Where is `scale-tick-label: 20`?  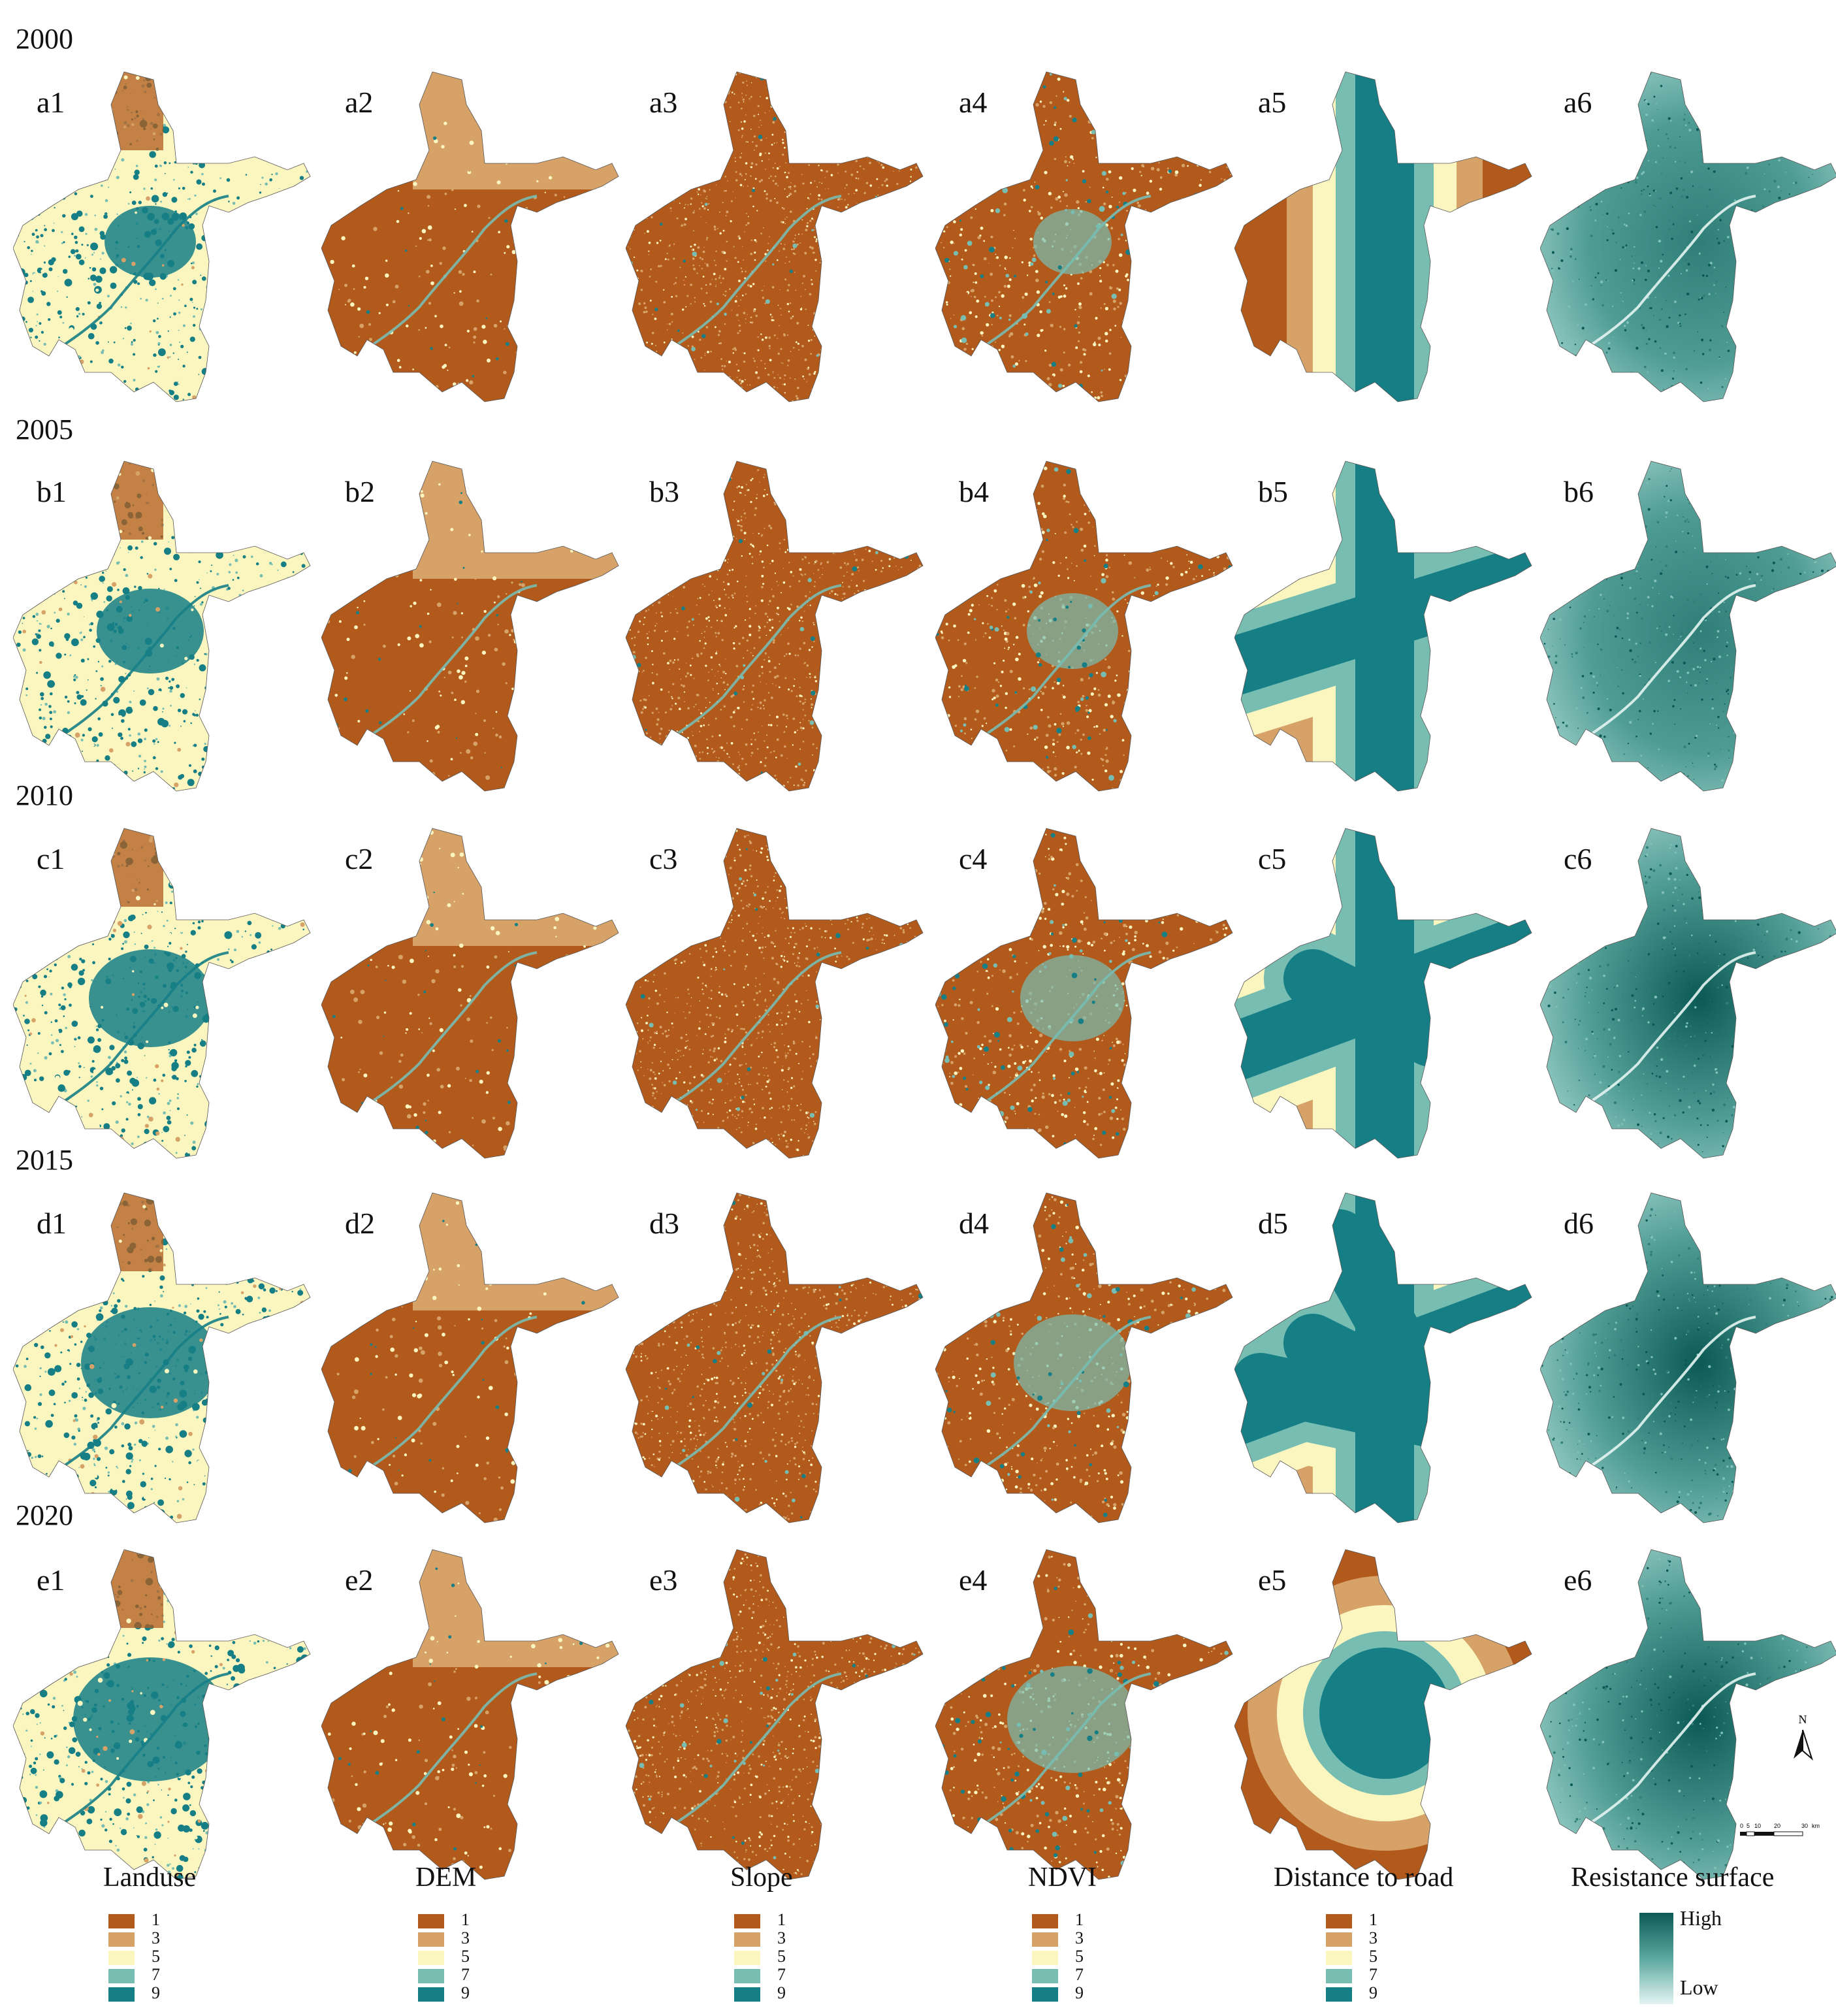 scale-tick-label: 20 is located at coordinates (1777, 1826).